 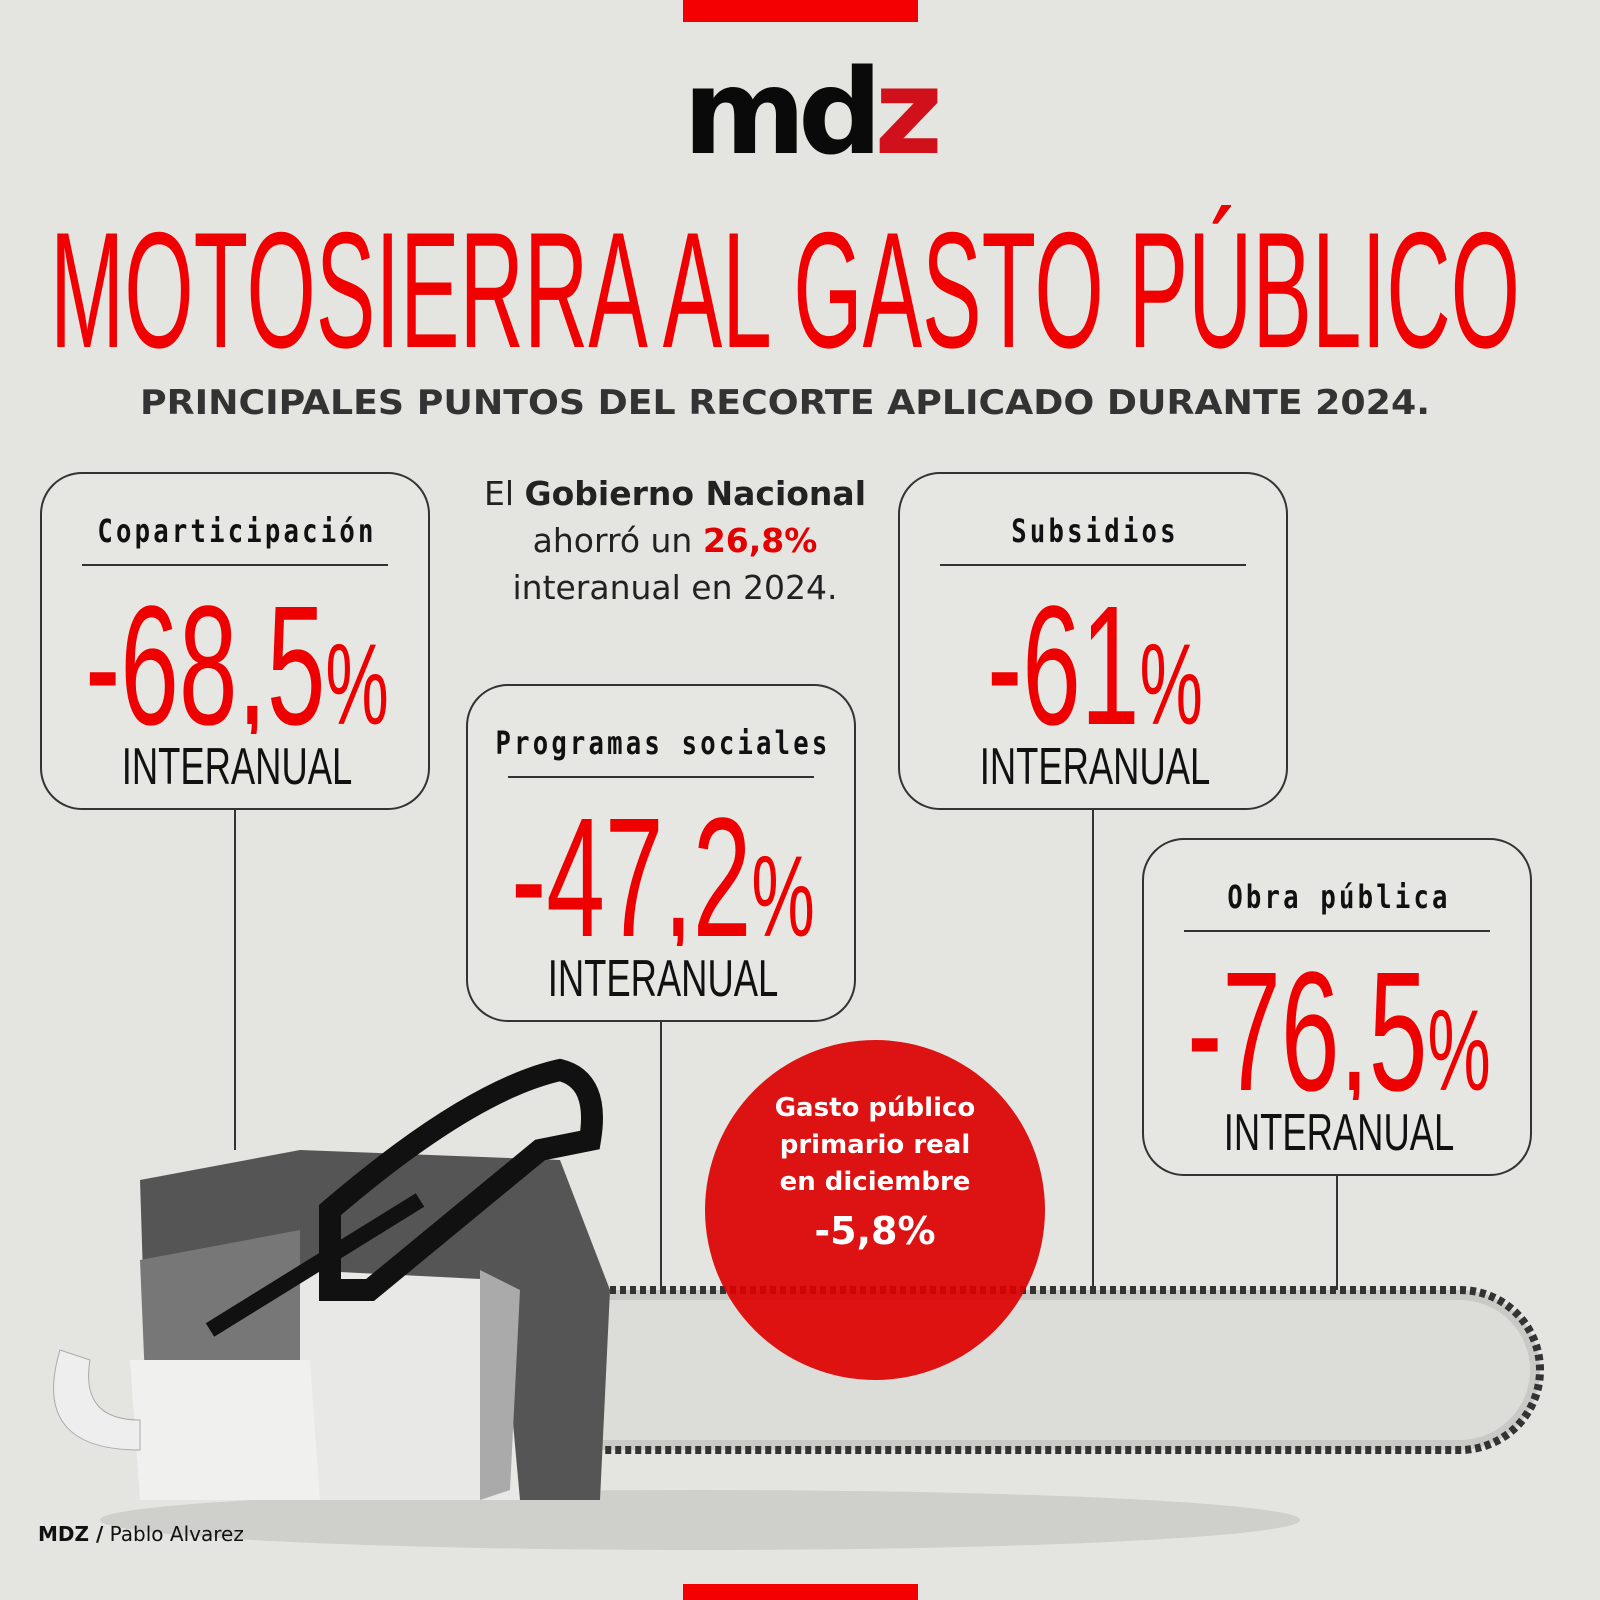 I want to click on card-value: -47,2%, so click(x=663, y=866).